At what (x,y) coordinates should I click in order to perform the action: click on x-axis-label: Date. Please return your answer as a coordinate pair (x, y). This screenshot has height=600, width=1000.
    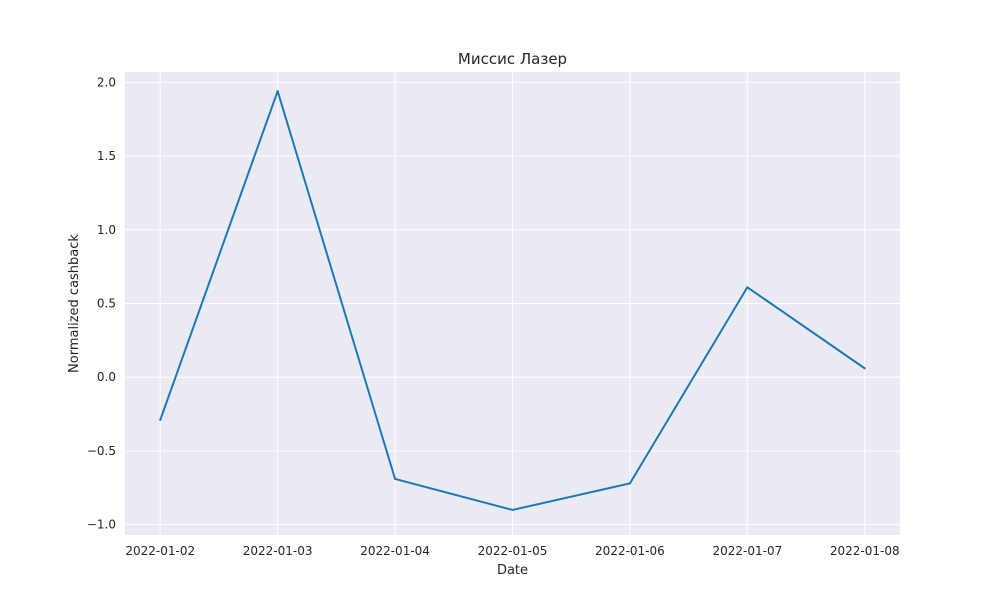
    Looking at the image, I should click on (512, 570).